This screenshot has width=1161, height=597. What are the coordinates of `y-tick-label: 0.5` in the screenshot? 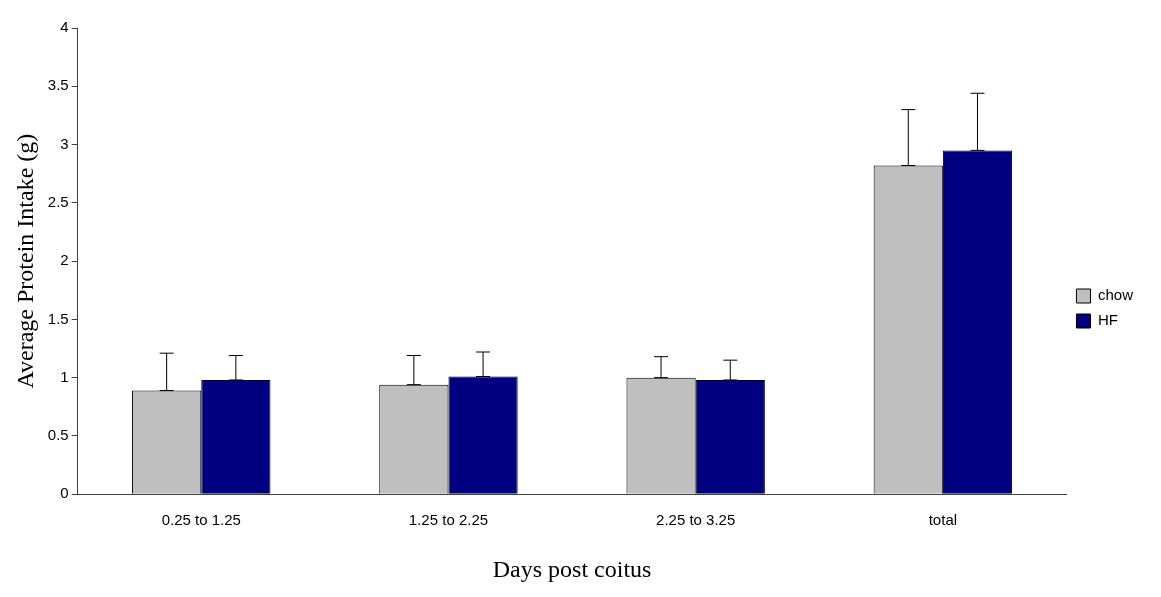 It's located at (58, 435).